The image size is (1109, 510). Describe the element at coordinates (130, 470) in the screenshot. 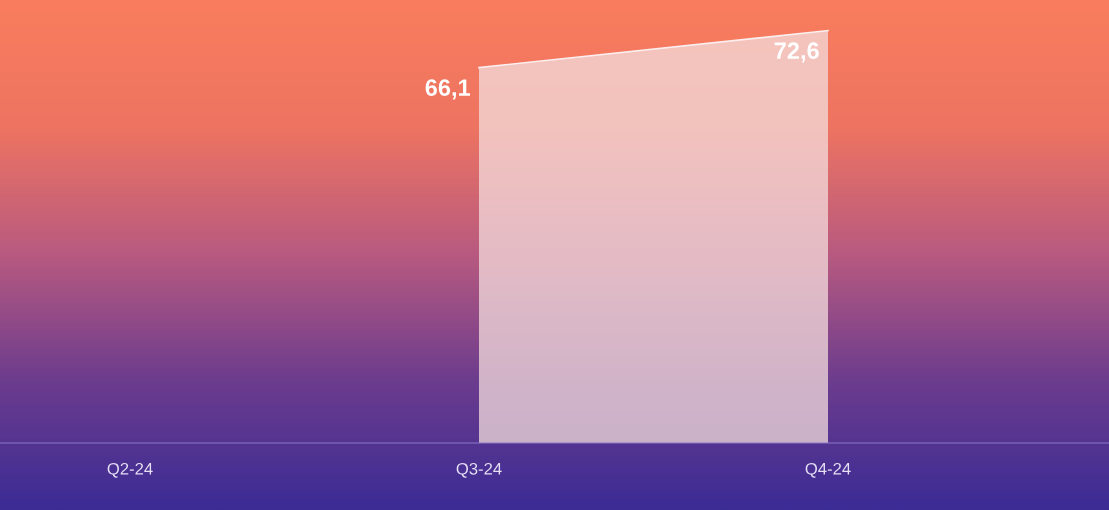

I see `x-tick-label: Q2-24` at that location.